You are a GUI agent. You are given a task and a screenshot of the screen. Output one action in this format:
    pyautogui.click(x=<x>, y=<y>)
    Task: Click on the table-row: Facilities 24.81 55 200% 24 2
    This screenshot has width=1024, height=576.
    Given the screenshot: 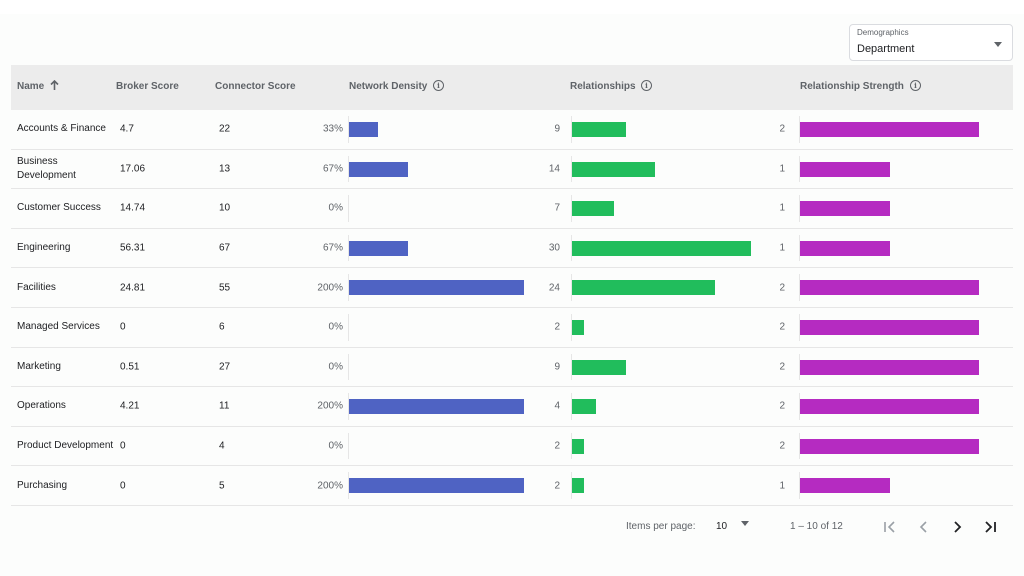 What is the action you would take?
    pyautogui.click(x=512, y=288)
    